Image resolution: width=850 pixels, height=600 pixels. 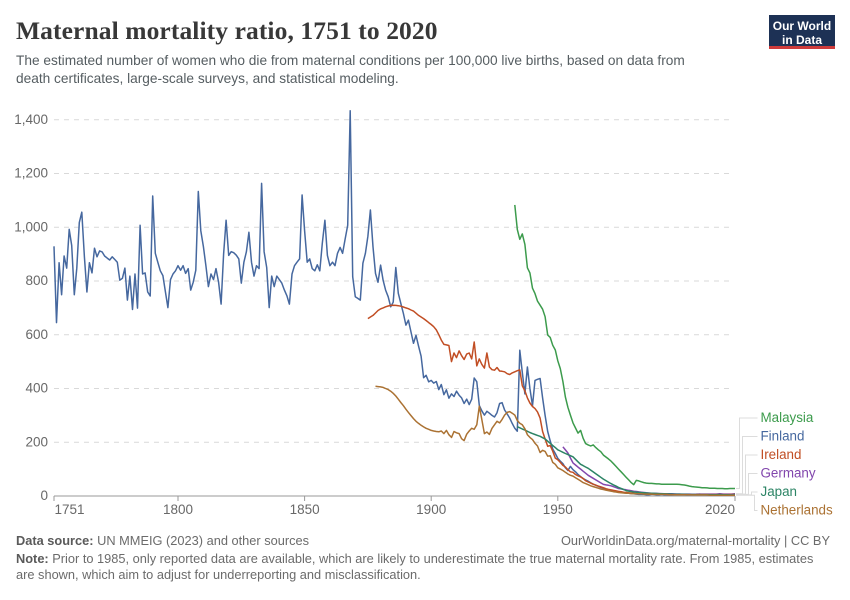 I want to click on svg-text: Malaysia, so click(x=787, y=417).